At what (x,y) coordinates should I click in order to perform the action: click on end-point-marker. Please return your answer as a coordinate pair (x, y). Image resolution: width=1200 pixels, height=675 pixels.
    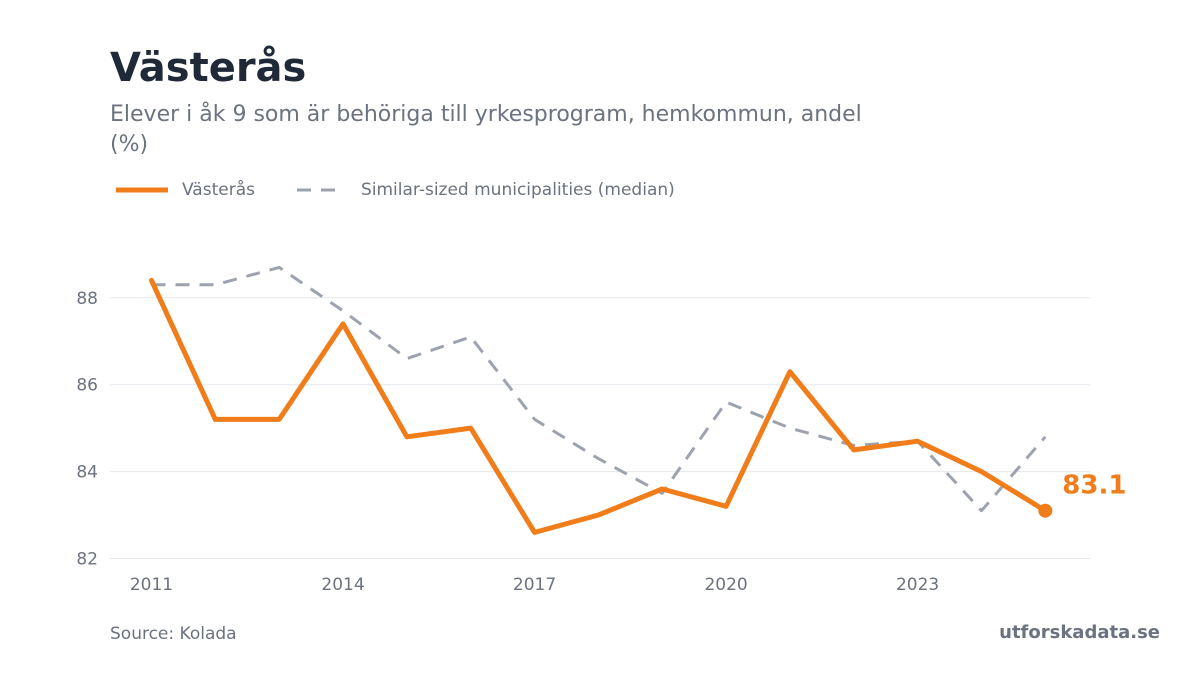
    Looking at the image, I should click on (1045, 510).